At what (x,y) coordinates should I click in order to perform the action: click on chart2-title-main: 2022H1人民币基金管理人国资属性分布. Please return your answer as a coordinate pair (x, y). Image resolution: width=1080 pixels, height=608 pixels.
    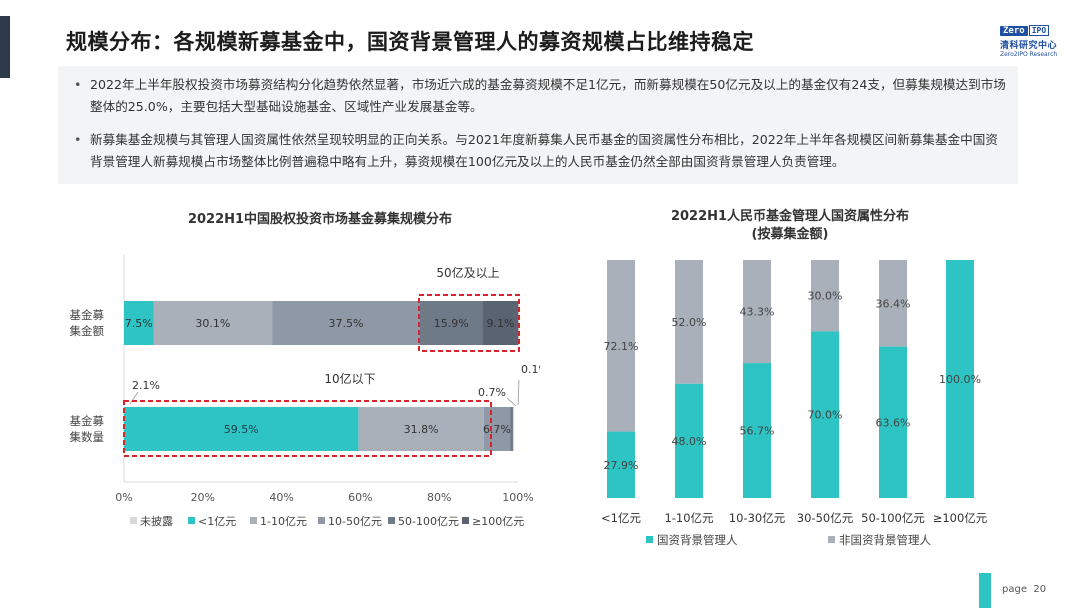
    Looking at the image, I should click on (790, 216).